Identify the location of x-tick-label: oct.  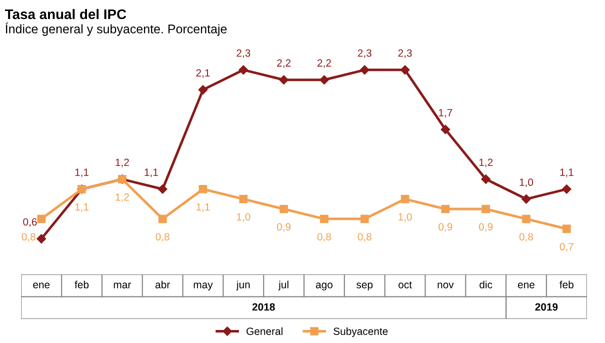
(405, 285).